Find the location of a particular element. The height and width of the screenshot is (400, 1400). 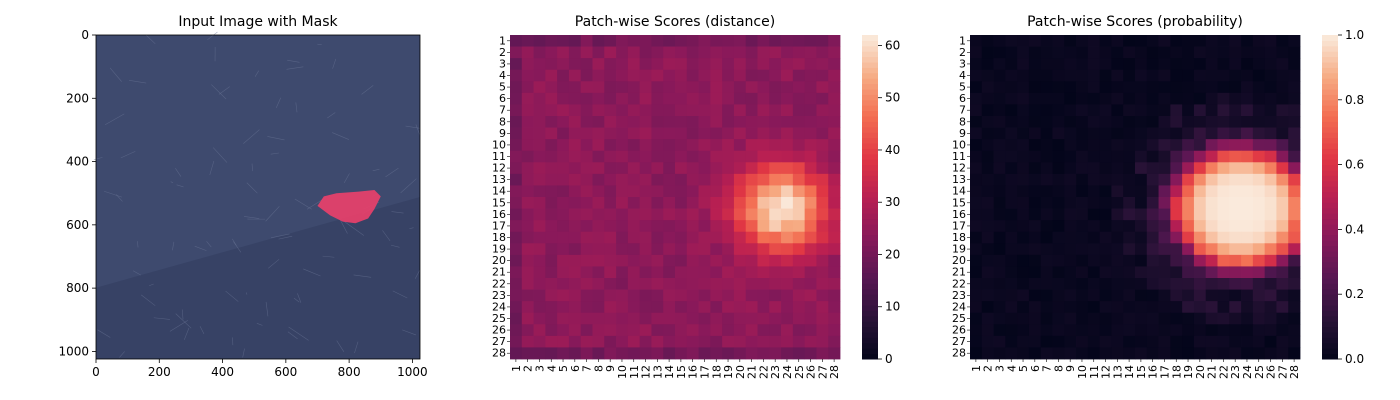

row-label: 5 is located at coordinates (962, 87).